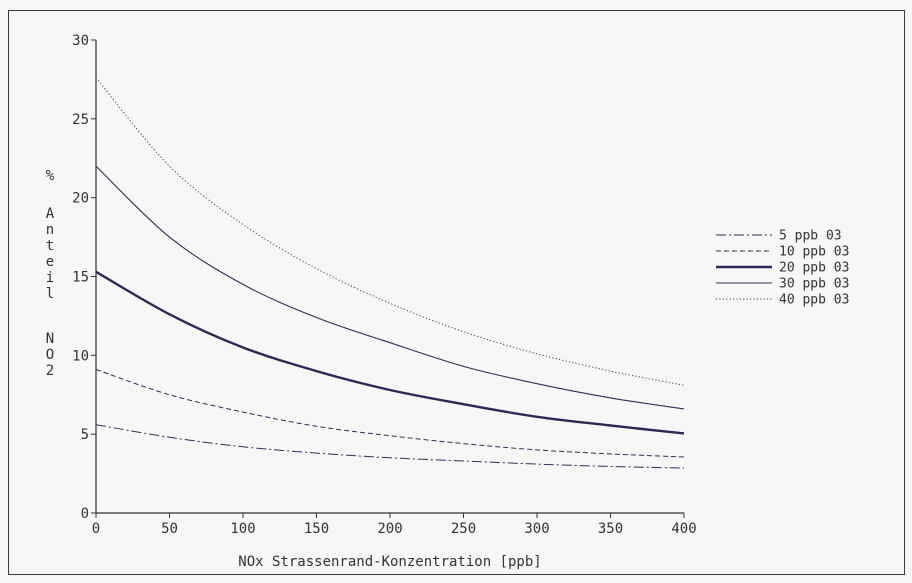  Describe the element at coordinates (80, 199) in the screenshot. I see `y-tick-label: 20` at that location.